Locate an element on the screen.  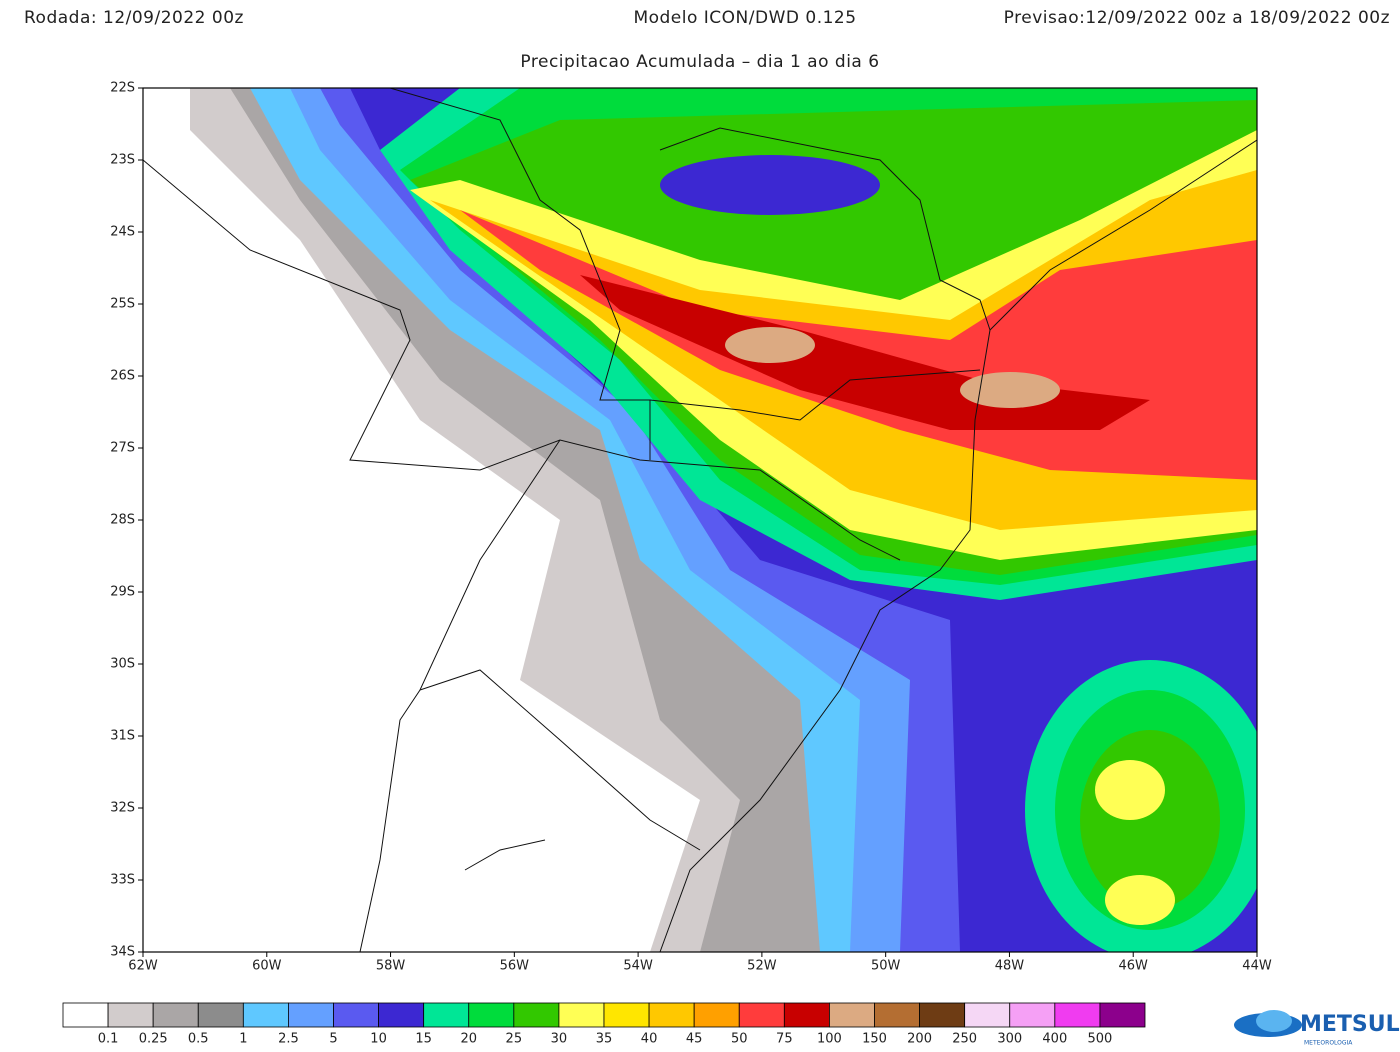
logo-subtext: METEOROLOGIA is located at coordinates (1328, 1043).